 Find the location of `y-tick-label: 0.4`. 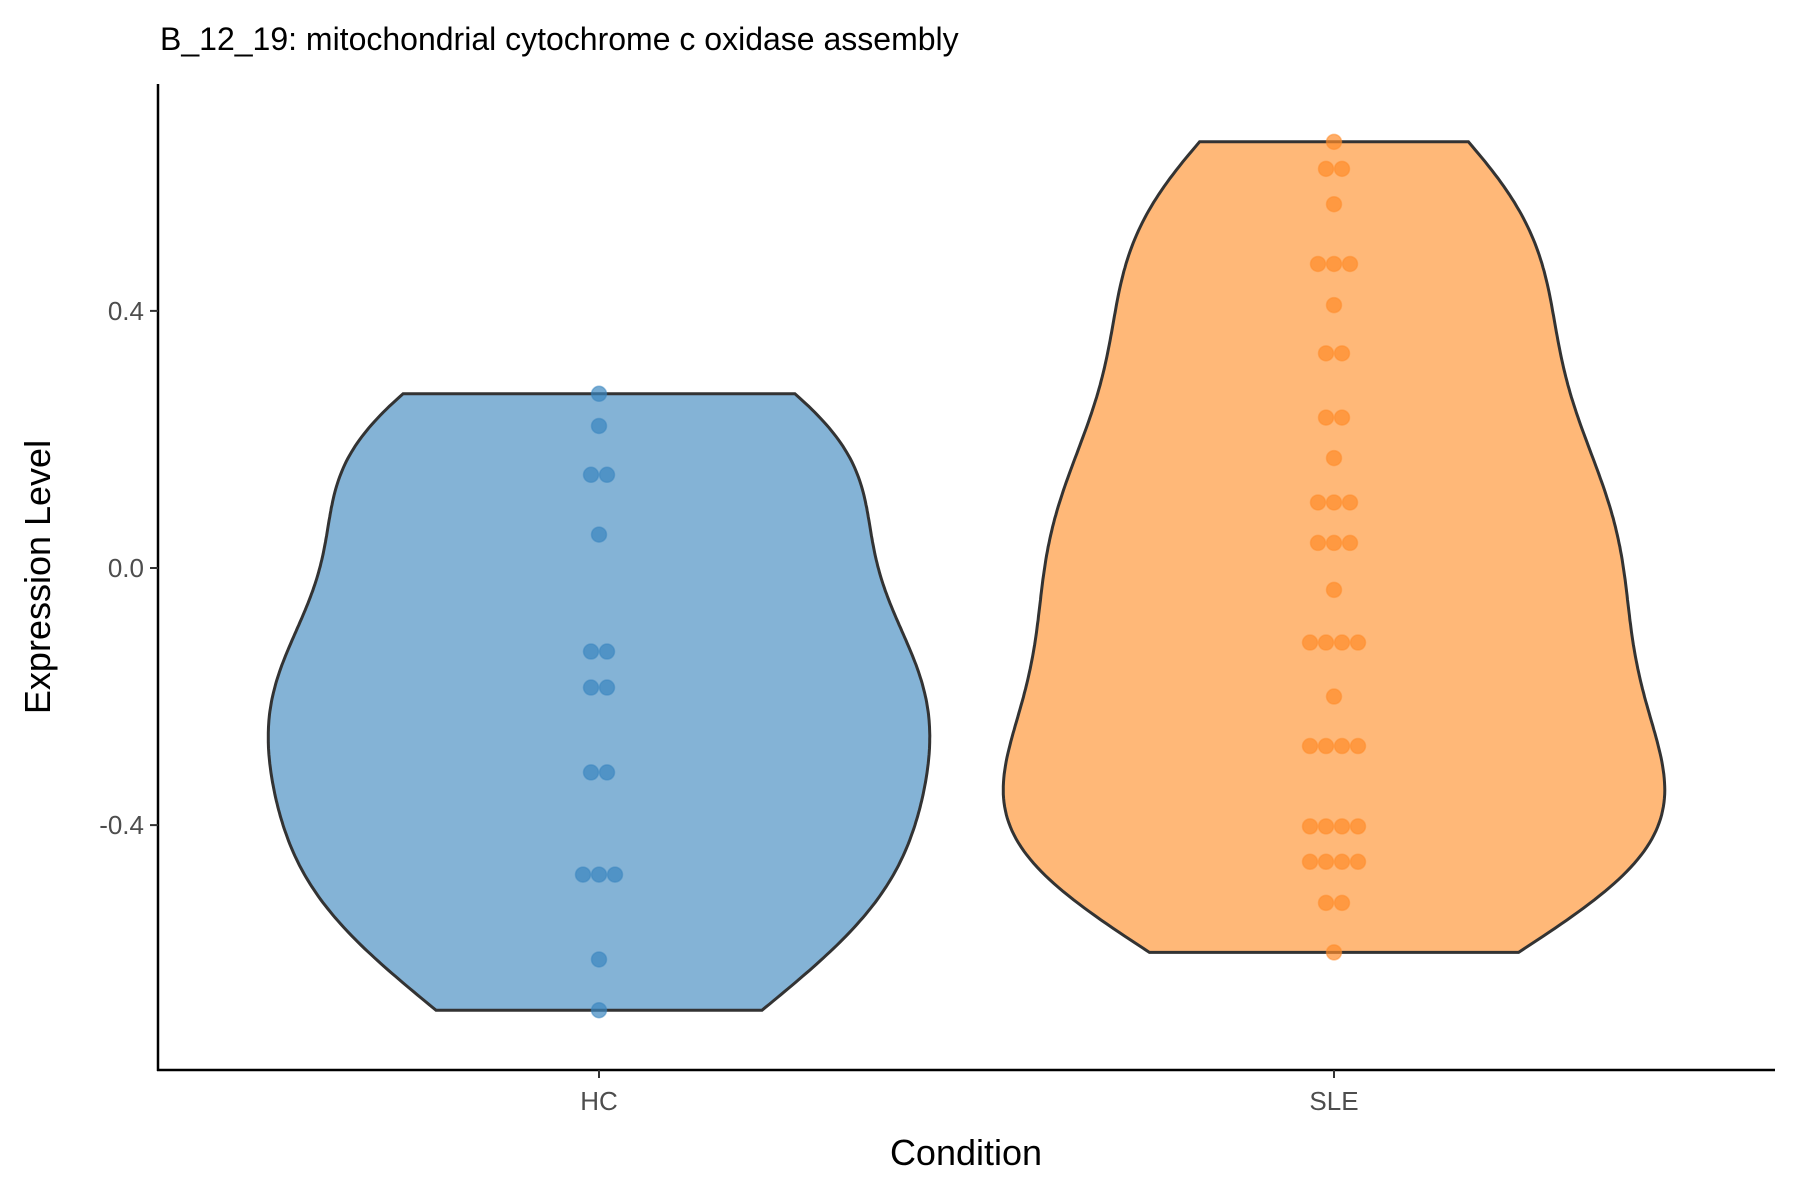

y-tick-label: 0.4 is located at coordinates (126, 311).